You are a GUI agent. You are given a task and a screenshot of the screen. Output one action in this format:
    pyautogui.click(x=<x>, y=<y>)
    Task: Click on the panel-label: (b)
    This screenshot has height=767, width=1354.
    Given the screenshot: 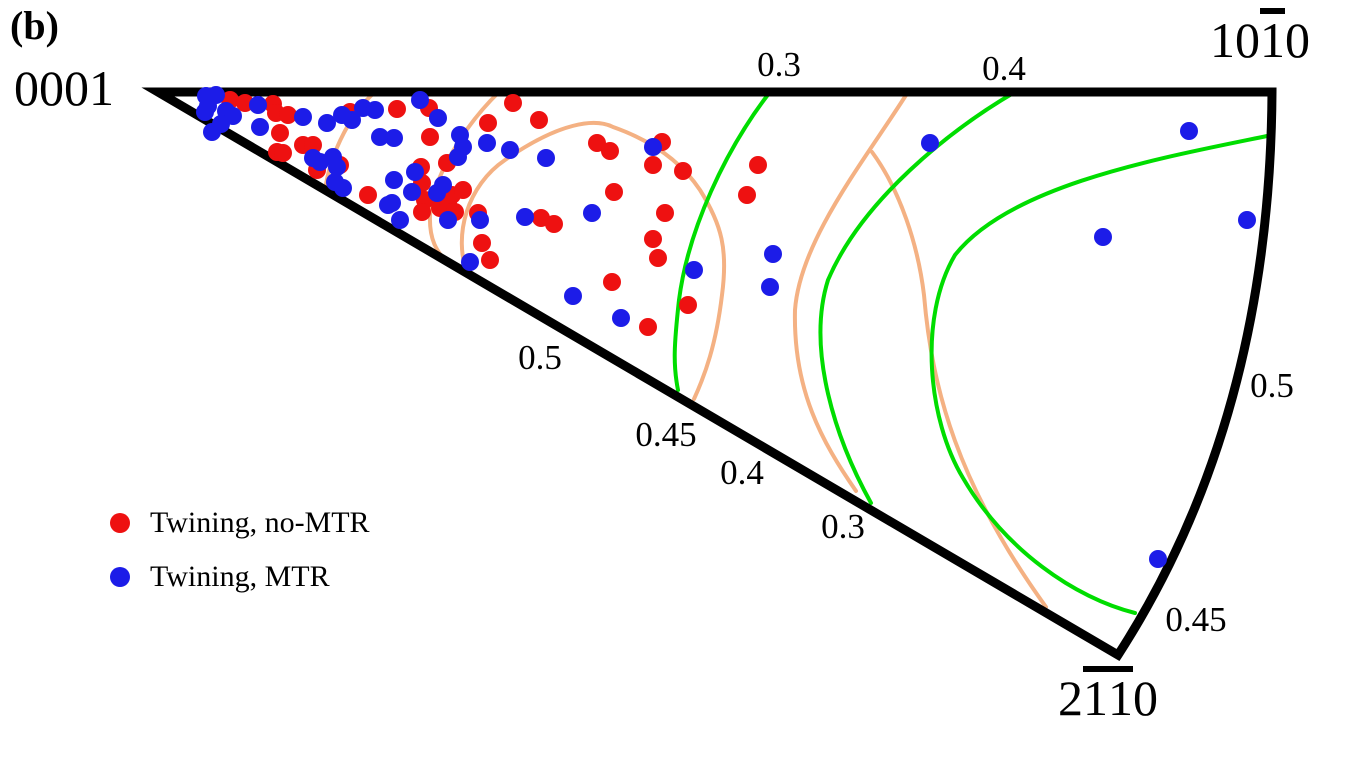 What is the action you would take?
    pyautogui.click(x=34, y=25)
    